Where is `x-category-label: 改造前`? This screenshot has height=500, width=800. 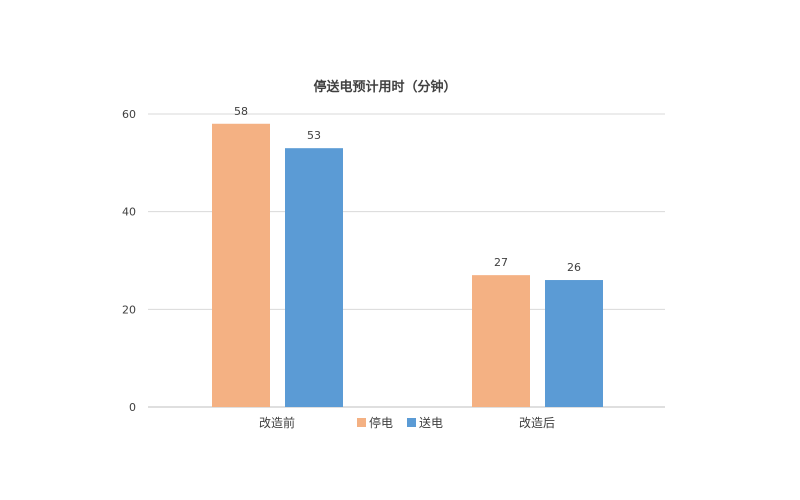 x-category-label: 改造前 is located at coordinates (277, 422).